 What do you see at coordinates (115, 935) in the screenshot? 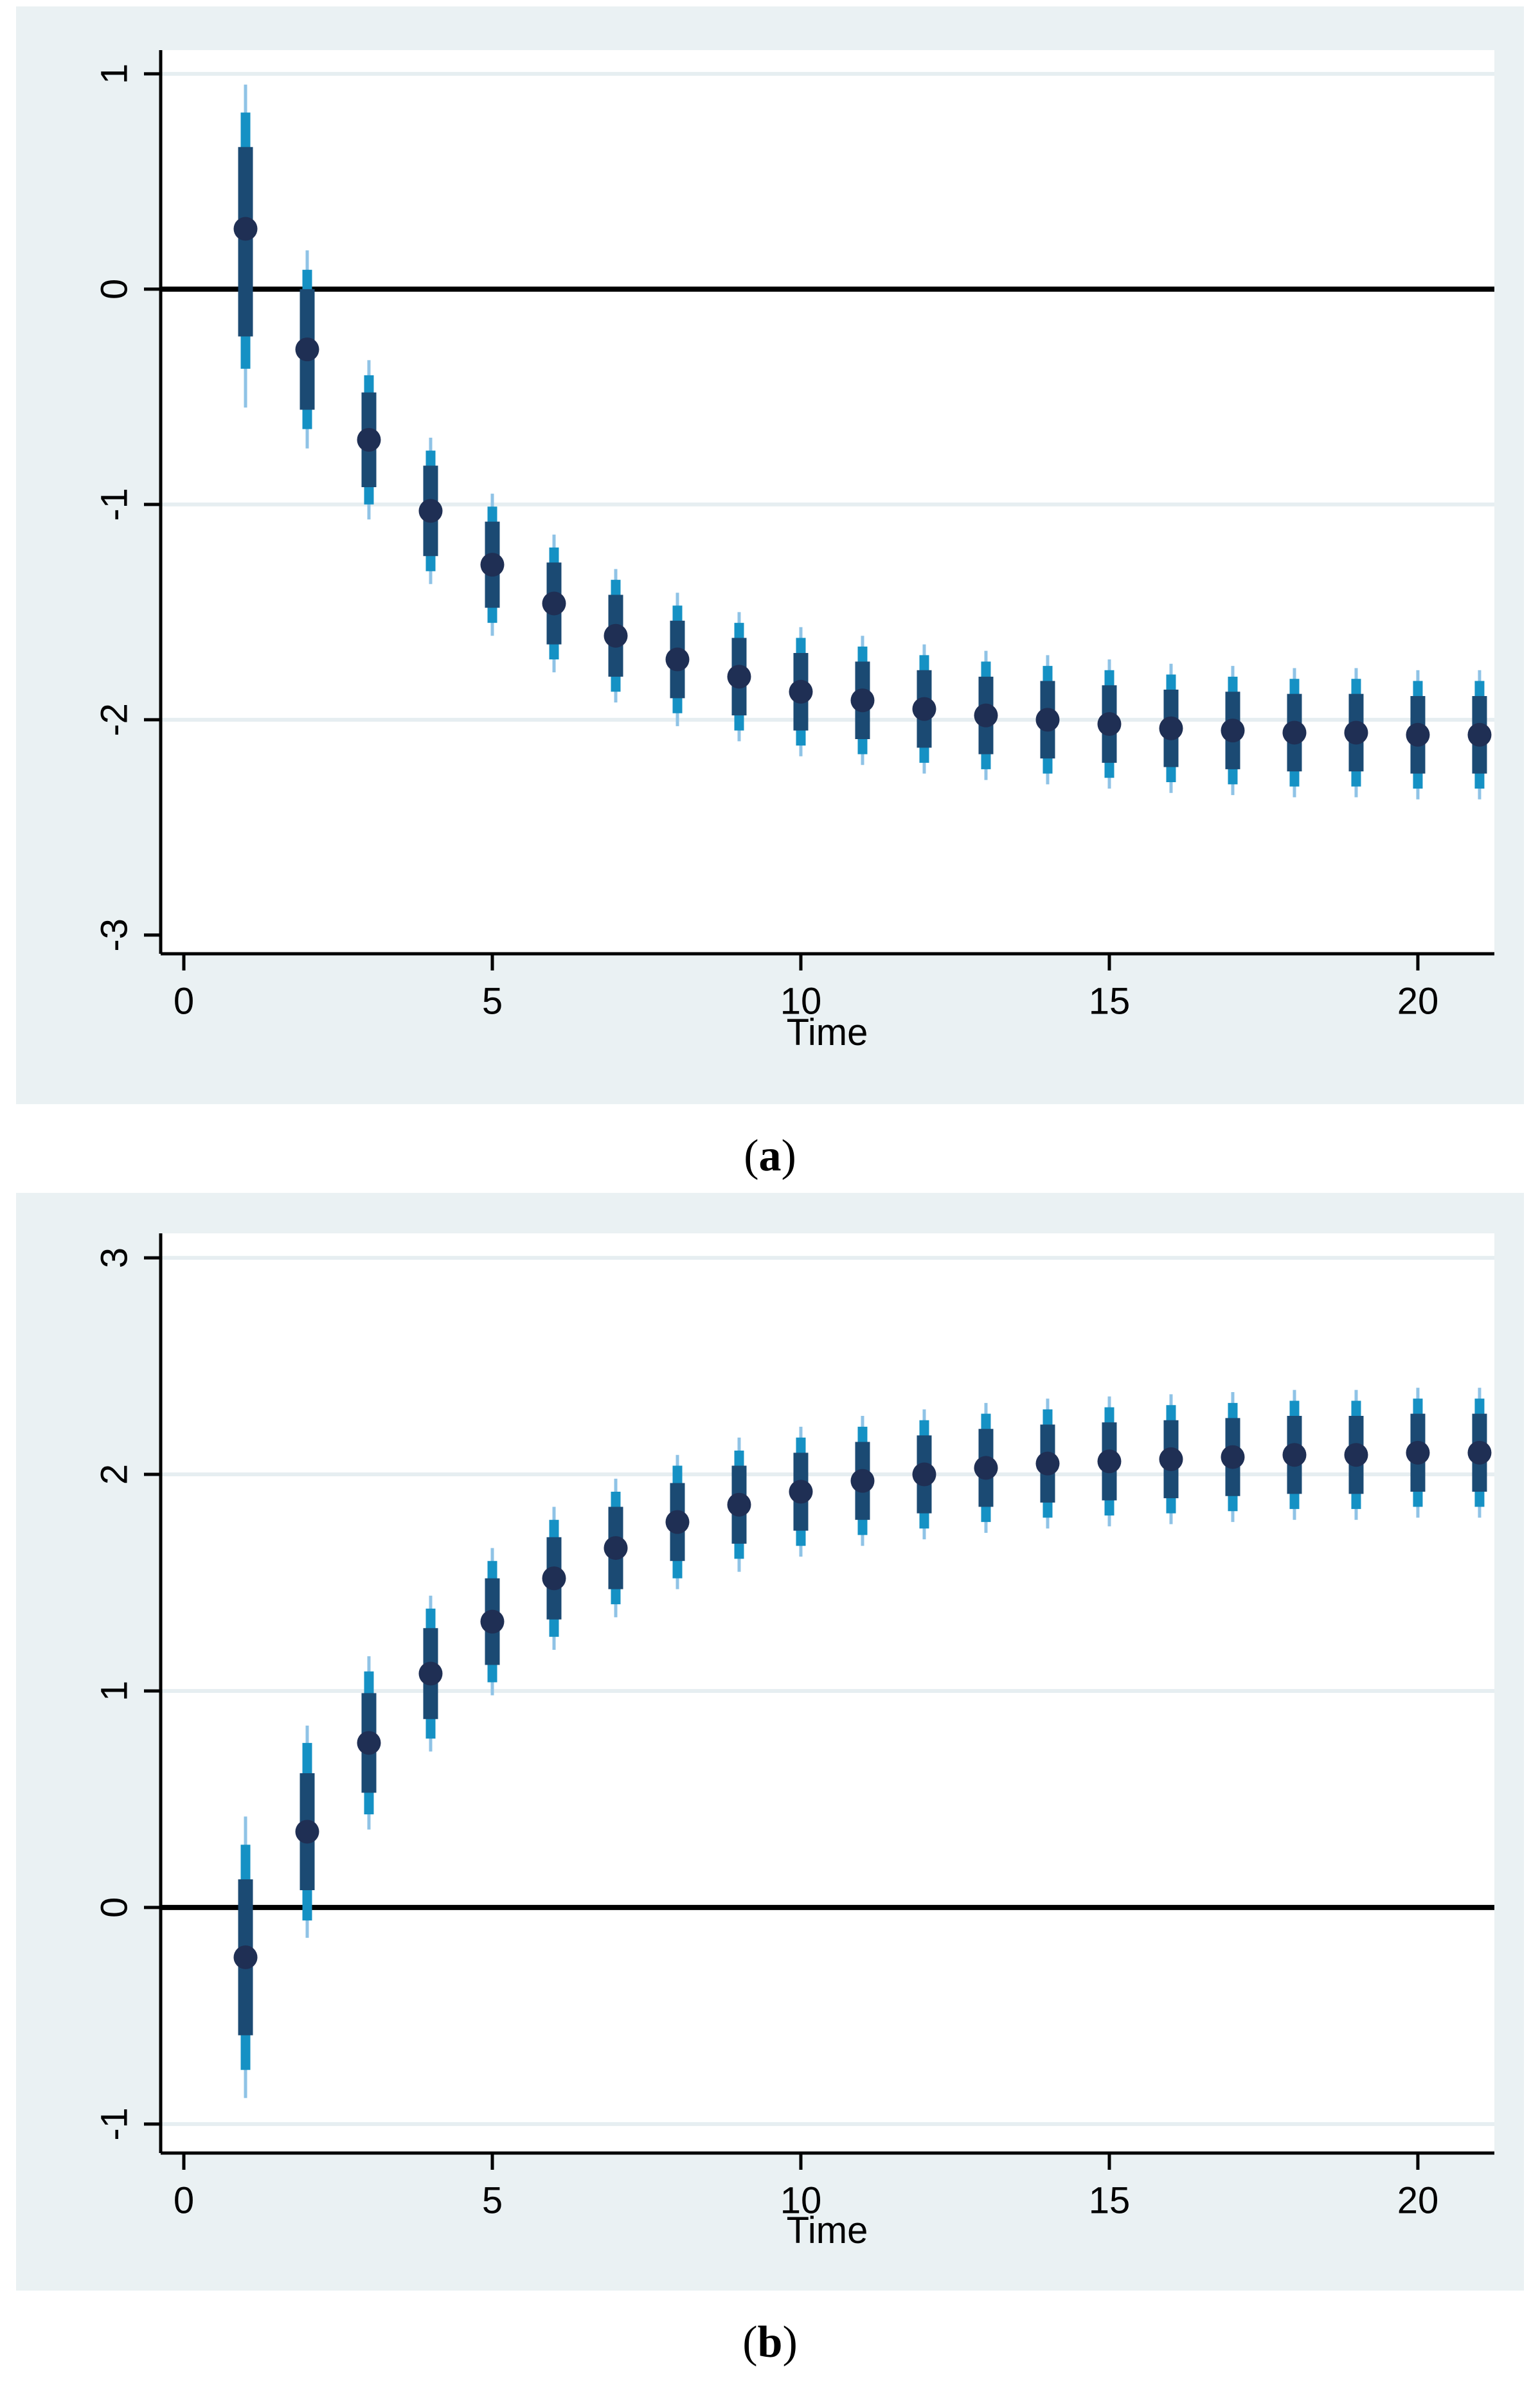
I see `y-tick-label: -3` at bounding box center [115, 935].